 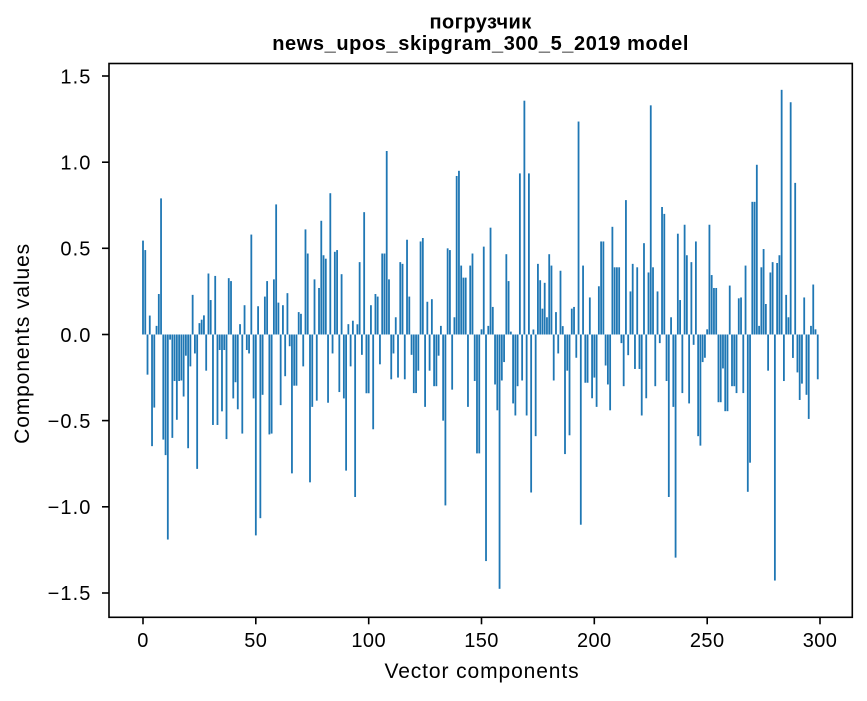 I want to click on svg-text: Vector components, so click(x=481, y=671).